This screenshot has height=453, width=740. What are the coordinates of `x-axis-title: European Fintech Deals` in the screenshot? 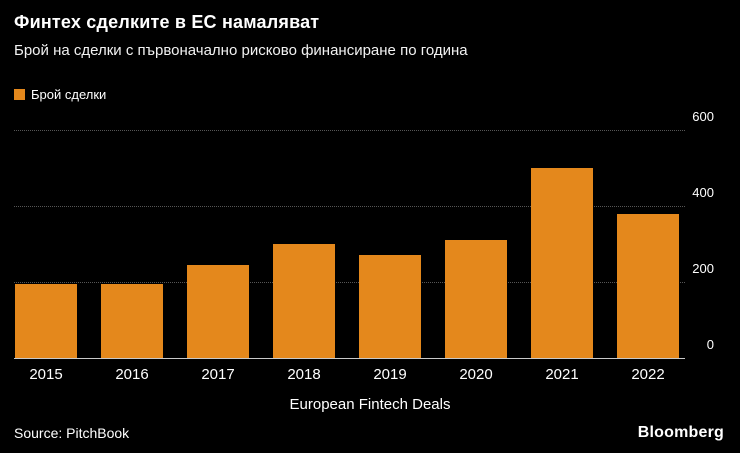 It's located at (370, 404).